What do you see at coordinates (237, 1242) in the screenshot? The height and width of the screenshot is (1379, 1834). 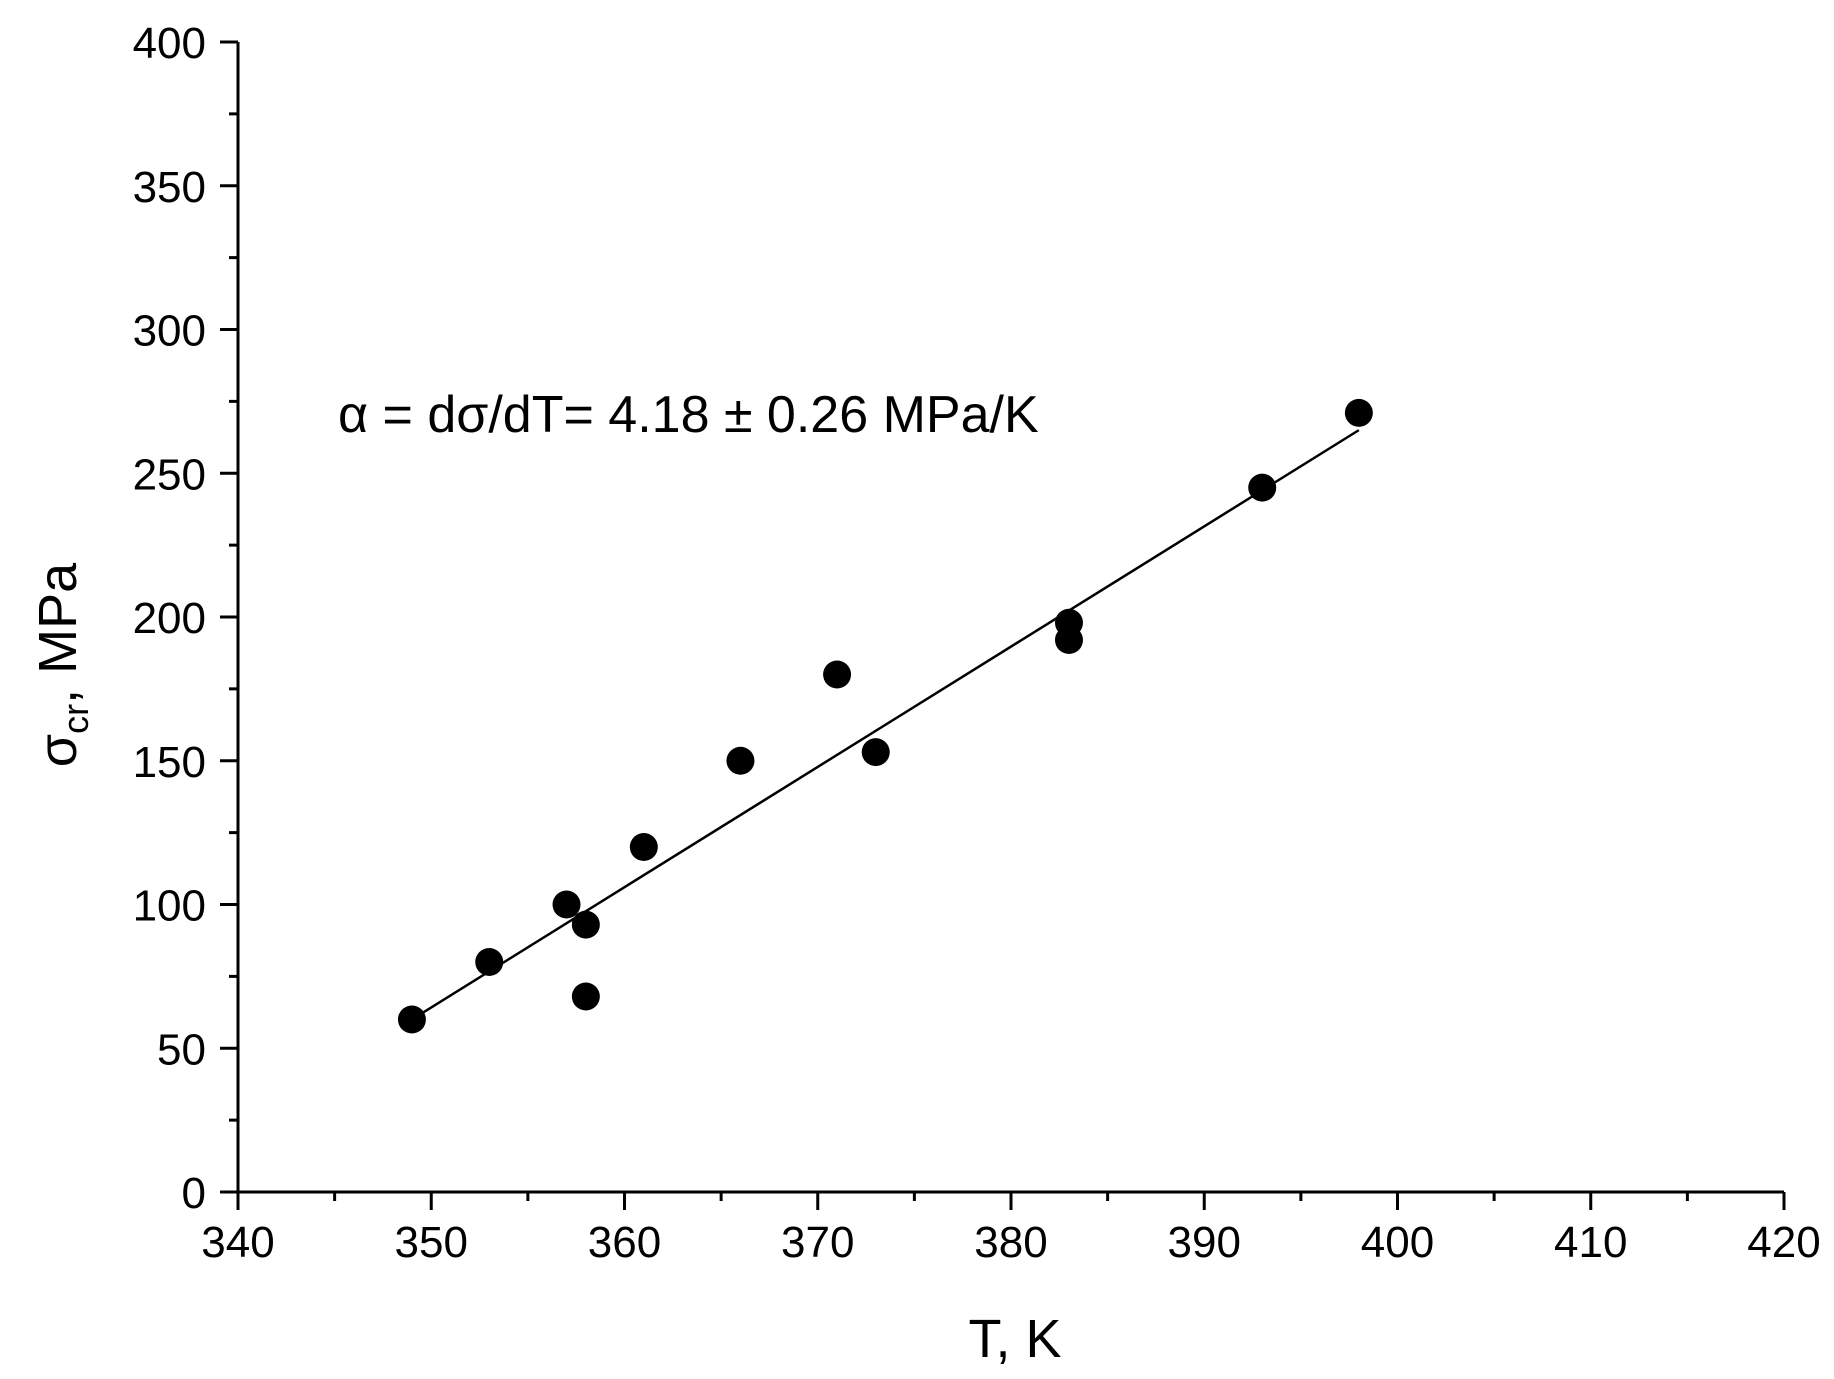 I see `x-tick-label: 340` at bounding box center [237, 1242].